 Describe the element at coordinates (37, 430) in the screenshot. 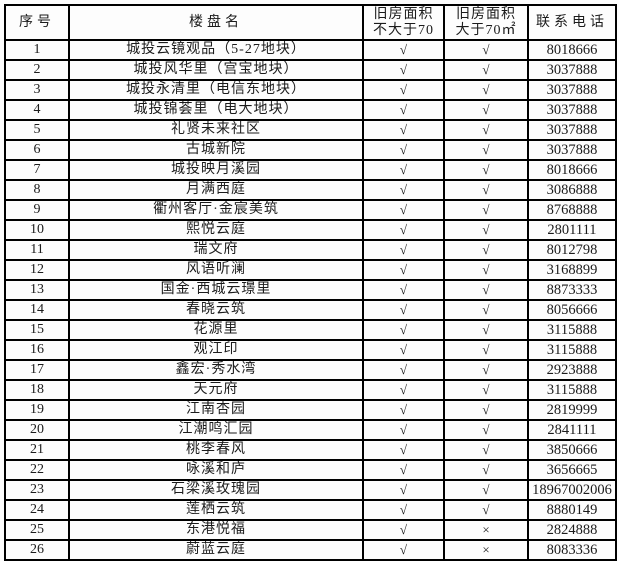

I see `cell-seq: 20` at that location.